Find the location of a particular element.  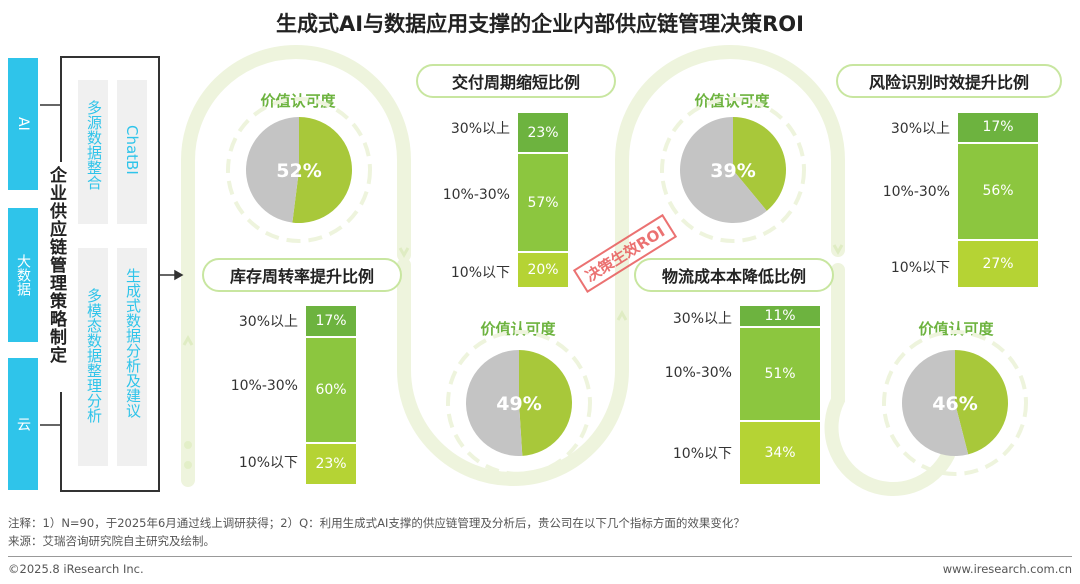

tab-ai: AI is located at coordinates (23, 124).